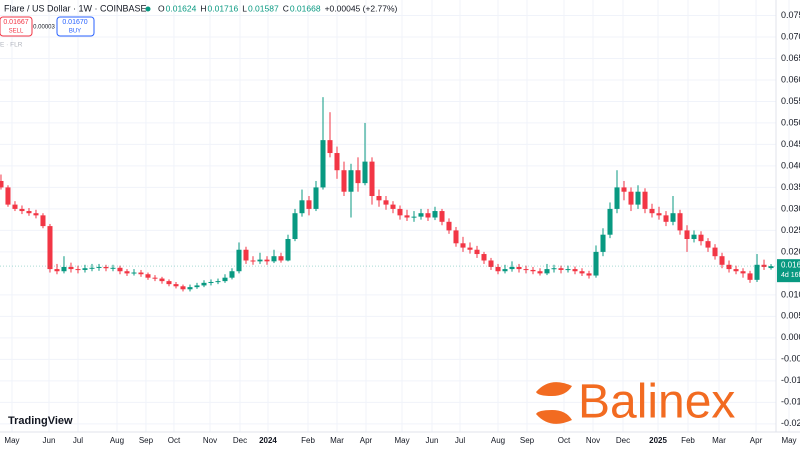 The width and height of the screenshot is (800, 450). What do you see at coordinates (554, 389) in the screenshot?
I see `logo-shape` at bounding box center [554, 389].